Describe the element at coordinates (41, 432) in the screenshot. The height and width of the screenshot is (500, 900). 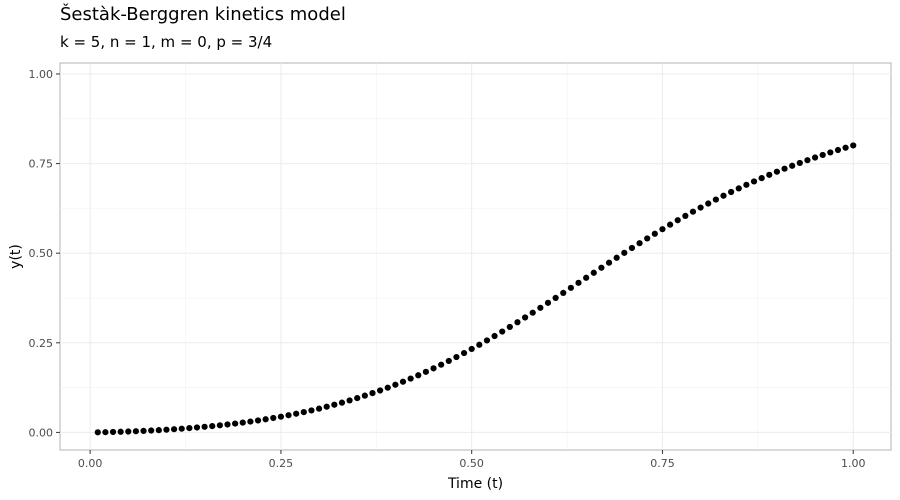
I see `y-tick-label: 0.00` at that location.